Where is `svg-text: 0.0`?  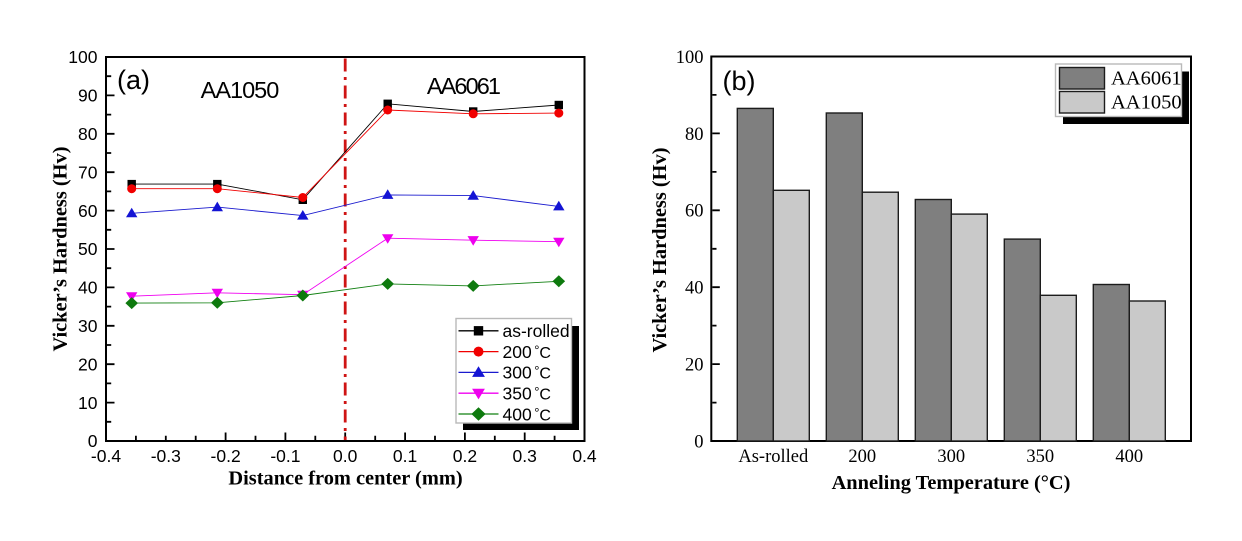 svg-text: 0.0 is located at coordinates (345, 456).